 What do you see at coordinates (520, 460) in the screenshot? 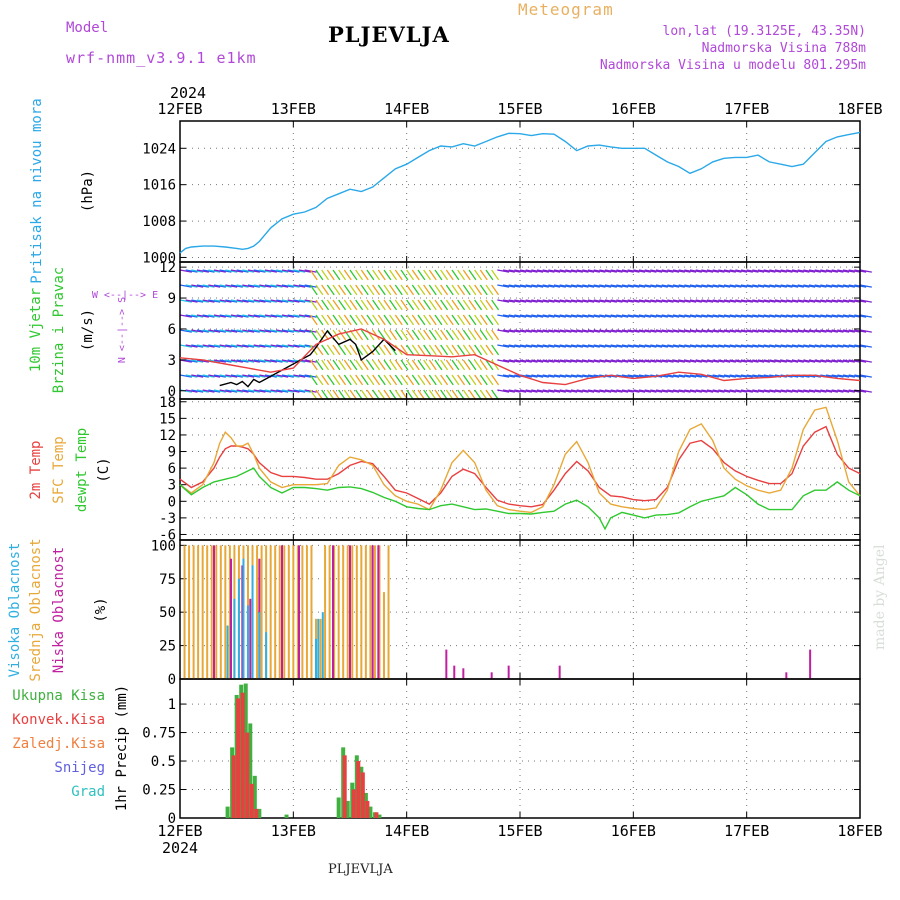
I see `series-line-sfc-temp` at bounding box center [520, 460].